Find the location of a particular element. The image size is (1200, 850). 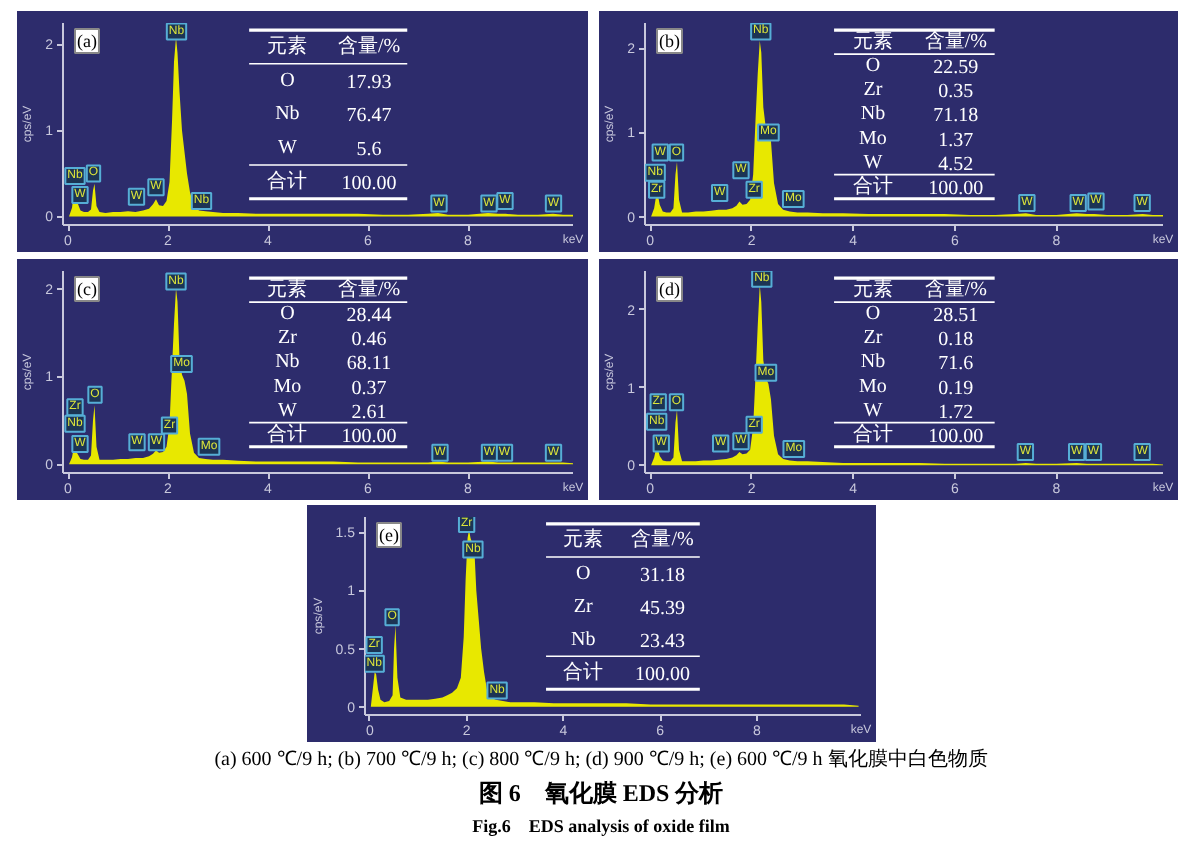

chart-title: (a) is located at coordinates (87, 41).